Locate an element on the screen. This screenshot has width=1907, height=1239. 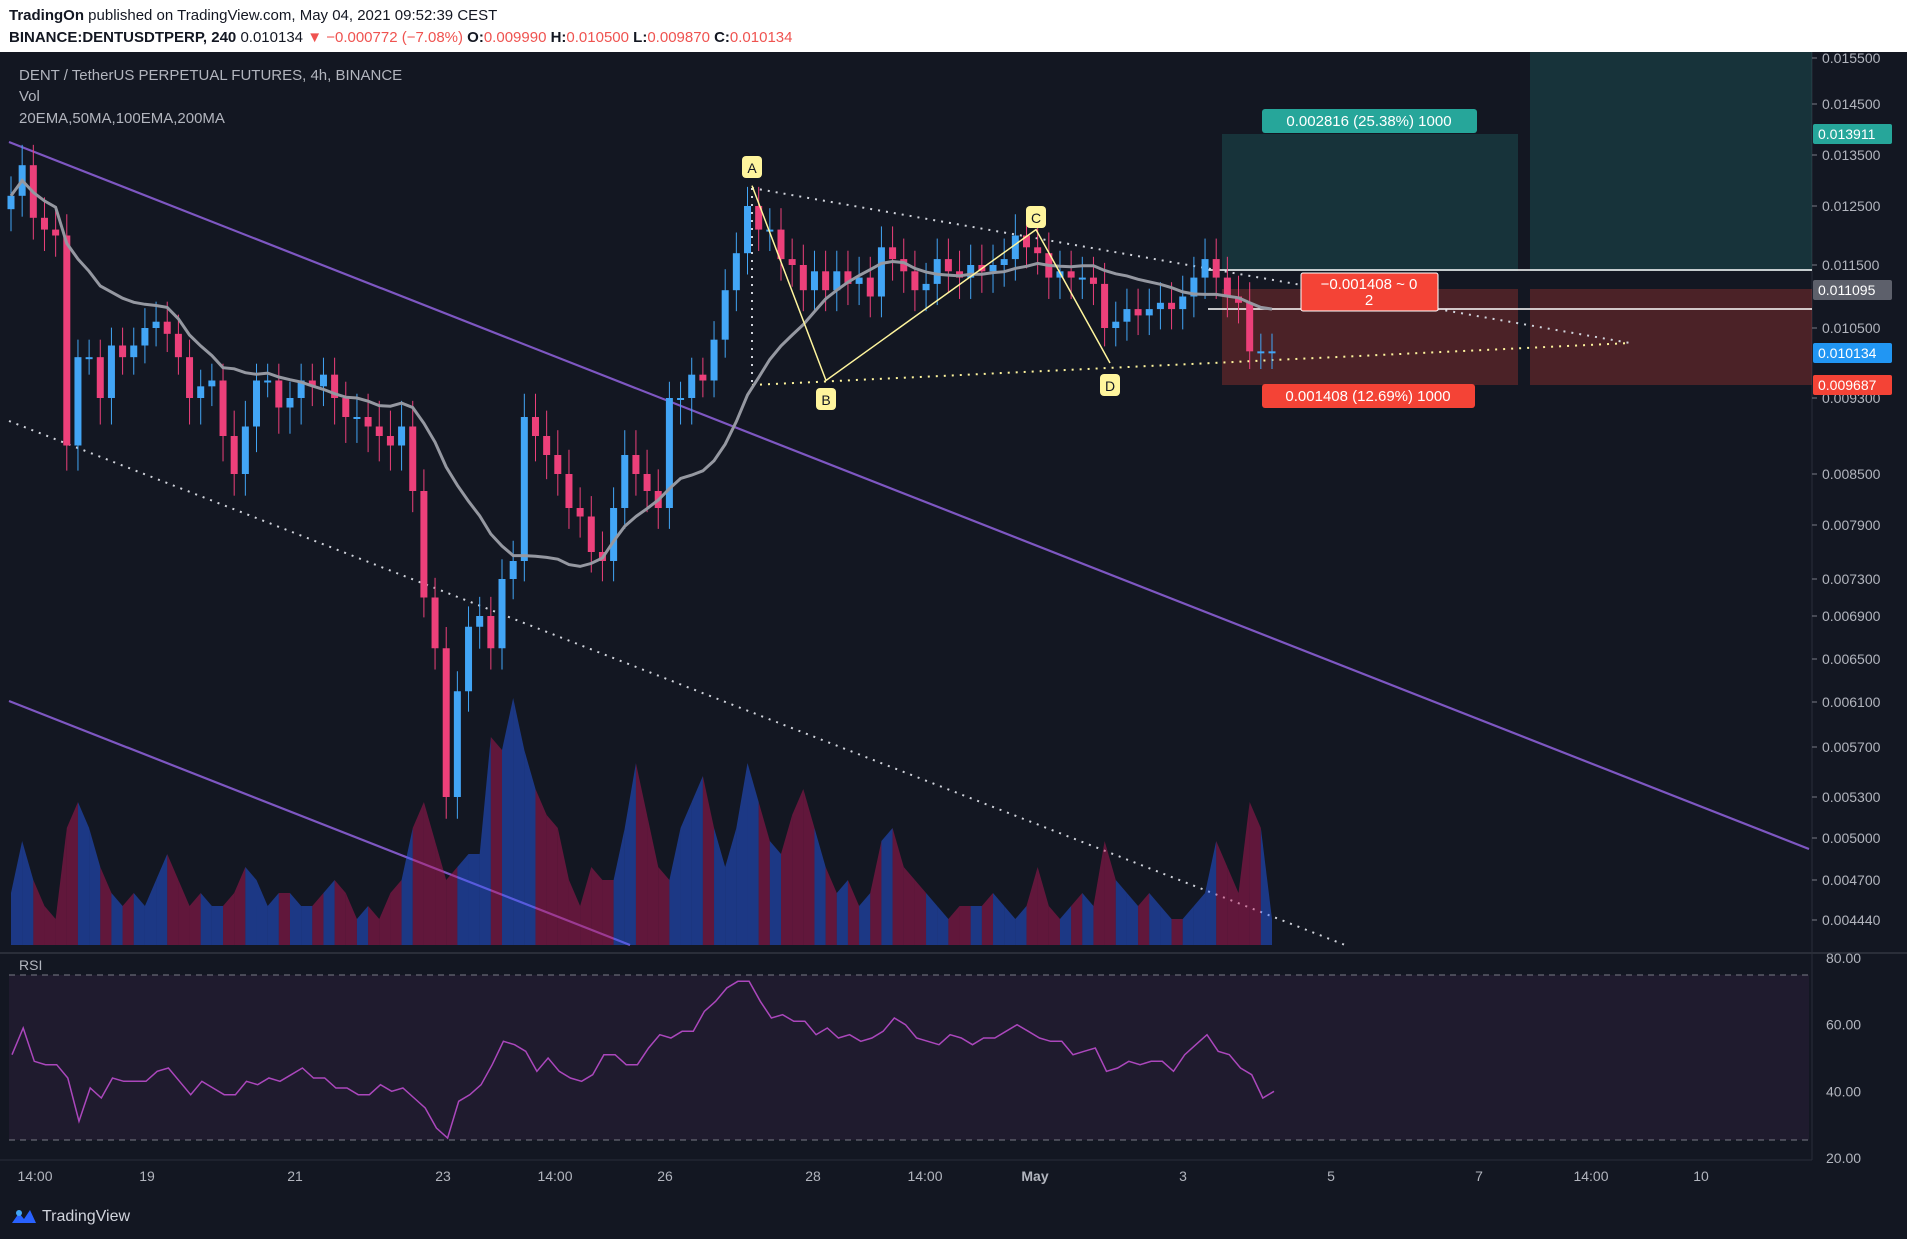
volume-legend: Vol is located at coordinates (29, 96).